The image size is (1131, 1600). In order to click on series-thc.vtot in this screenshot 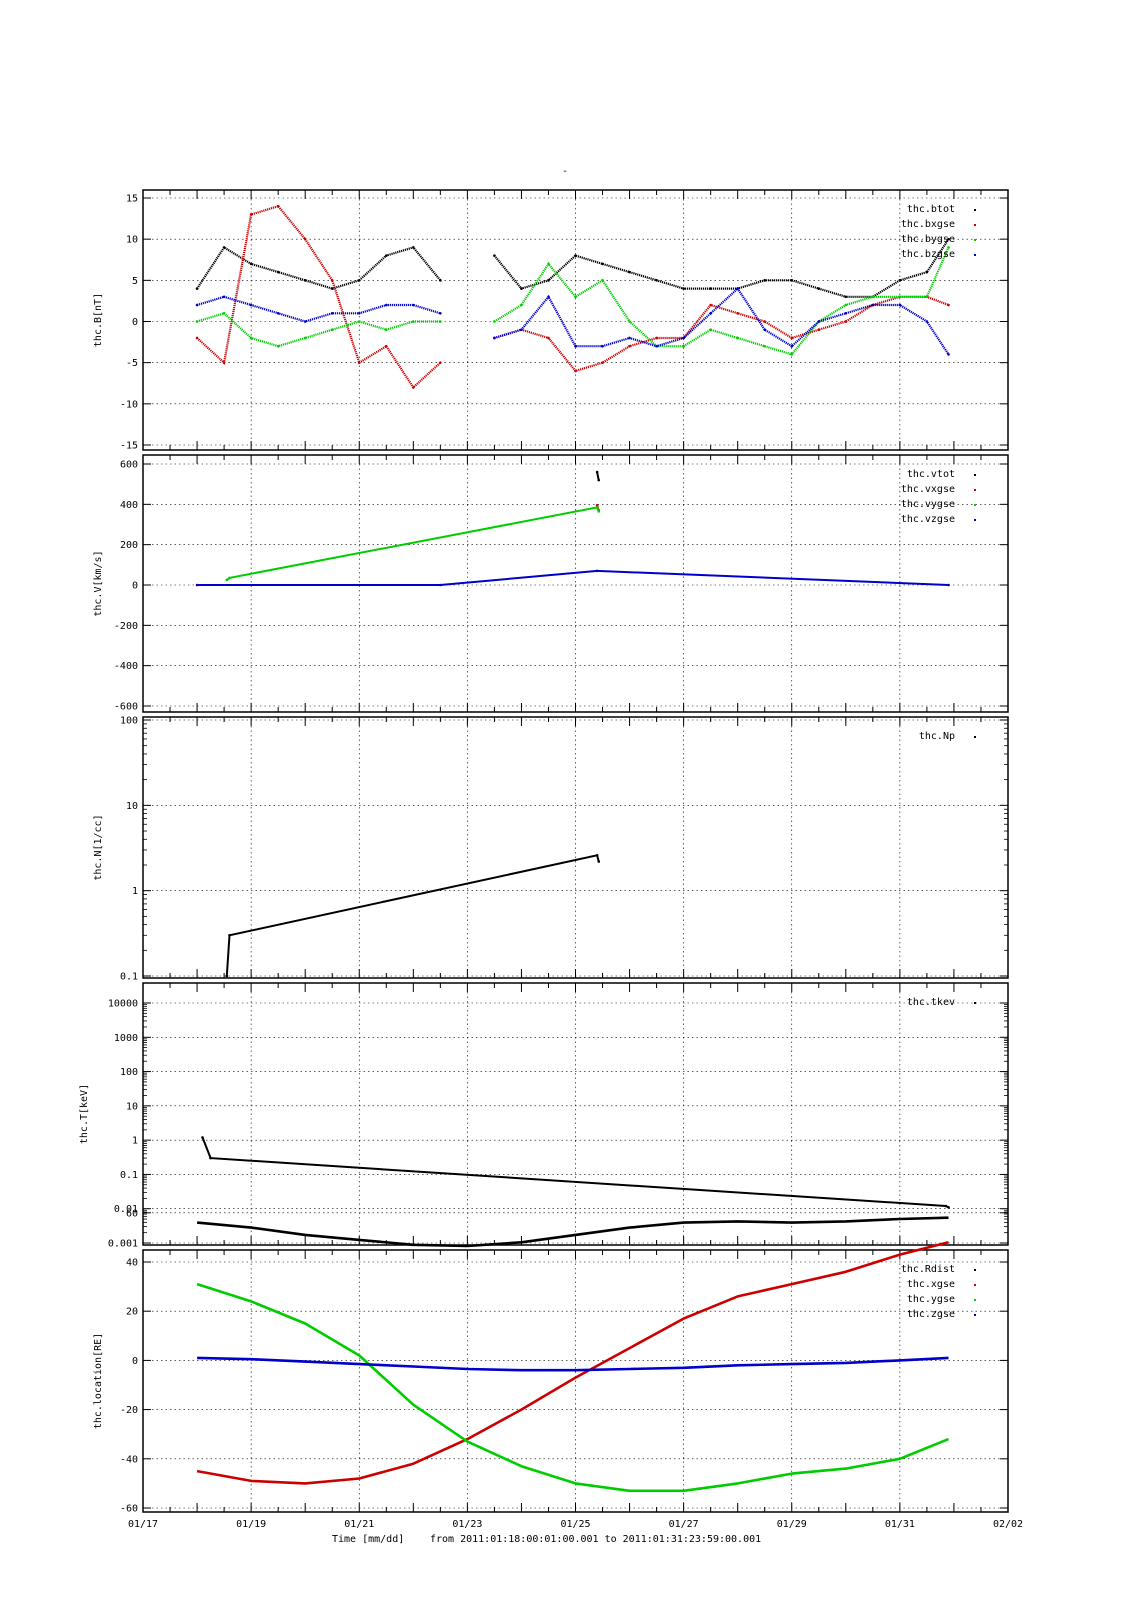, I will do `click(598, 476)`.